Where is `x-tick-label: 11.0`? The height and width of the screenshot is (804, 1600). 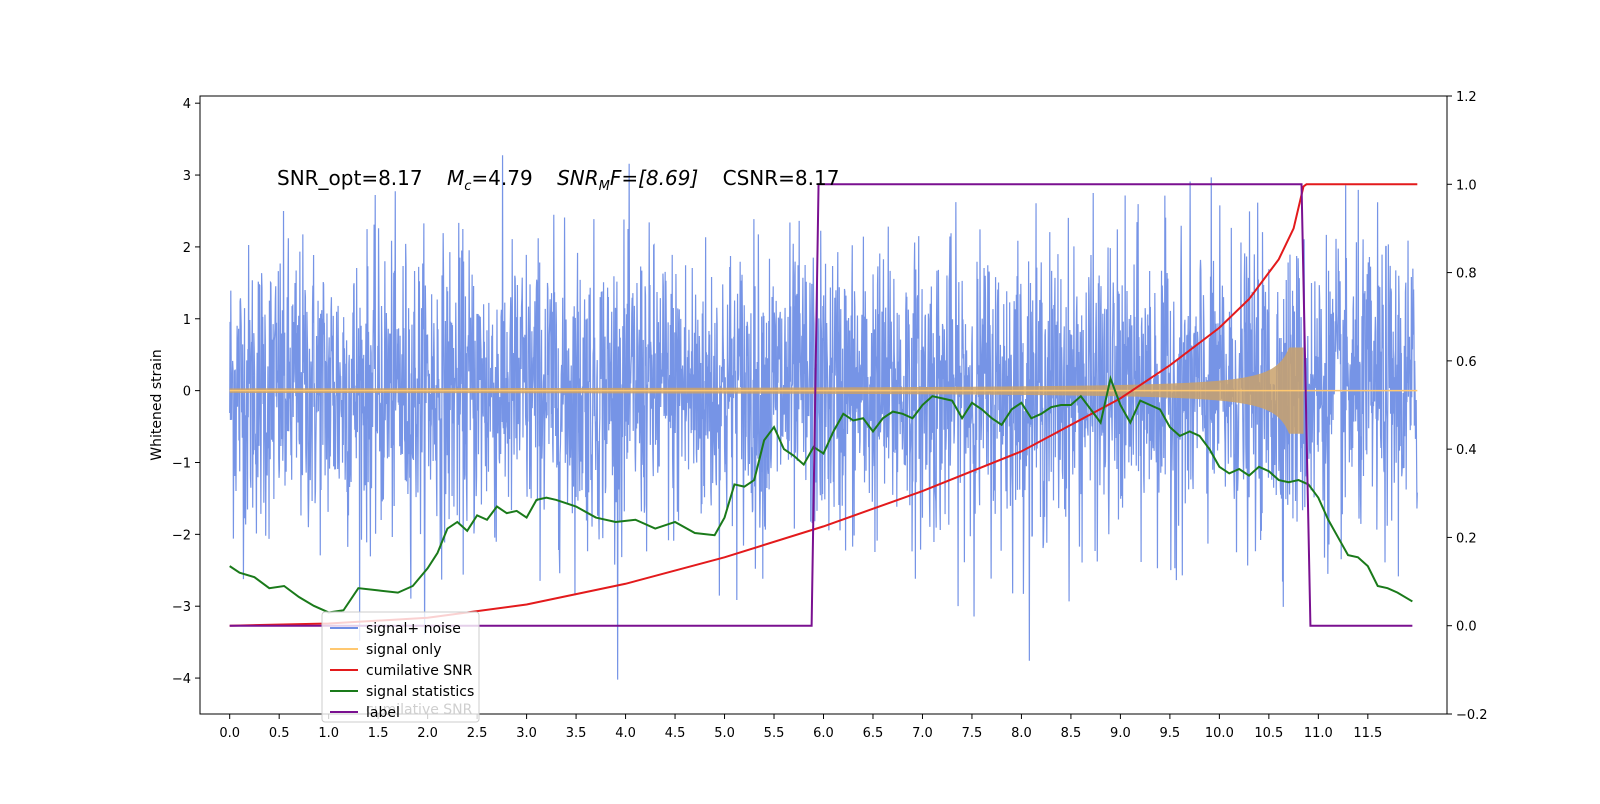
x-tick-label: 11.0 is located at coordinates (1318, 733).